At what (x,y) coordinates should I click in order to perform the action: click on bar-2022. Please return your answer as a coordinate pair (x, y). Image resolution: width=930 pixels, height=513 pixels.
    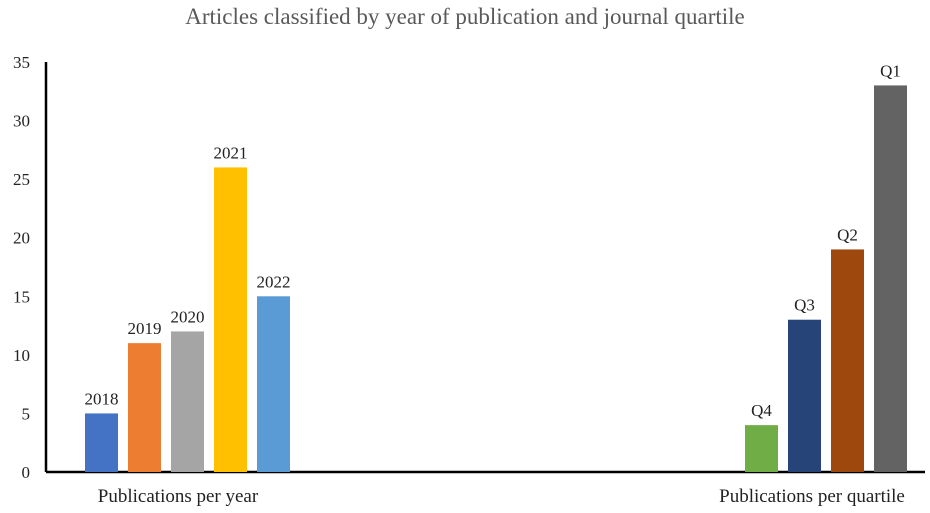
    Looking at the image, I should click on (273, 384).